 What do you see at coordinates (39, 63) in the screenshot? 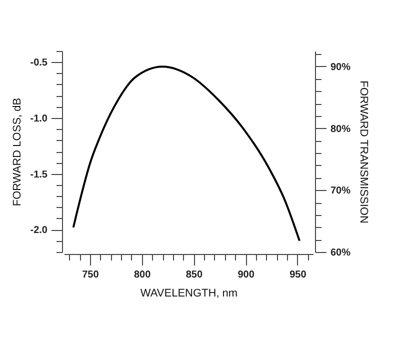
I see `y-tick-label: -0.5` at bounding box center [39, 63].